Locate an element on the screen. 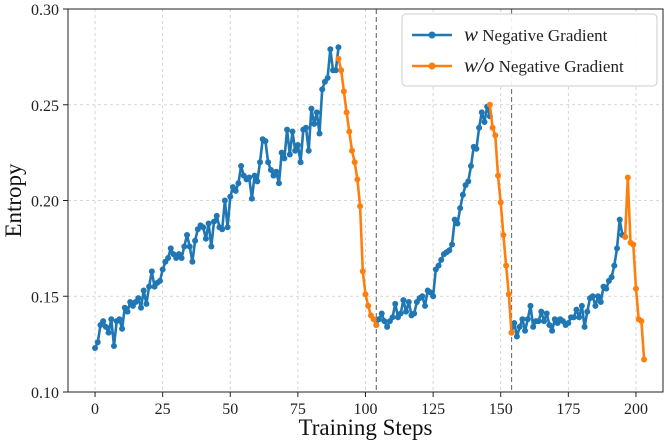 This screenshot has width=669, height=444. legend-label: w Negative Gradient is located at coordinates (536, 34).